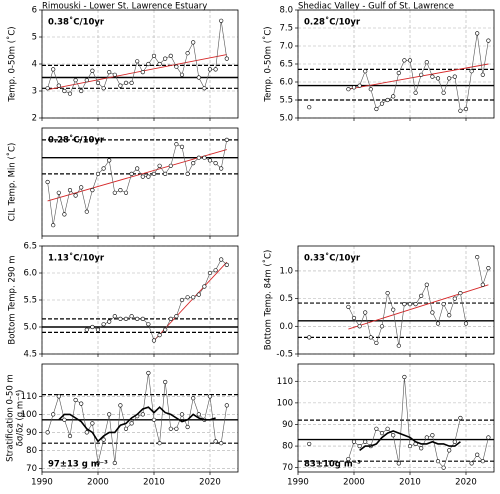 This screenshot has height=494, width=500. What do you see at coordinates (29, 397) in the screenshot?
I see `y-tick-label: 110` at bounding box center [29, 397].